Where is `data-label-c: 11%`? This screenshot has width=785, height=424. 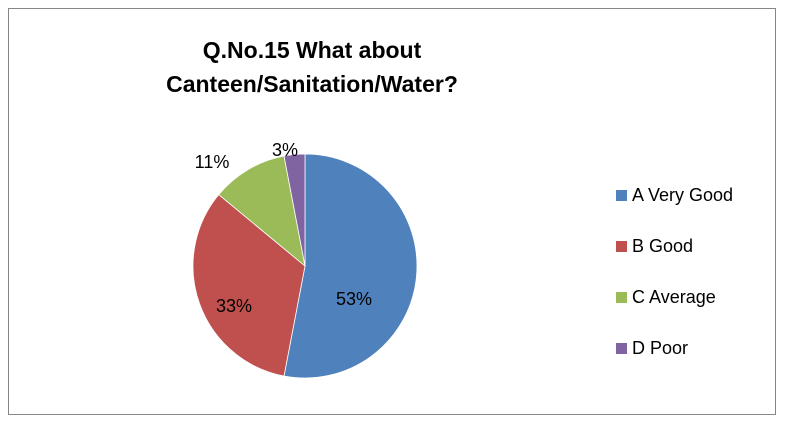 data-label-c: 11% is located at coordinates (212, 162).